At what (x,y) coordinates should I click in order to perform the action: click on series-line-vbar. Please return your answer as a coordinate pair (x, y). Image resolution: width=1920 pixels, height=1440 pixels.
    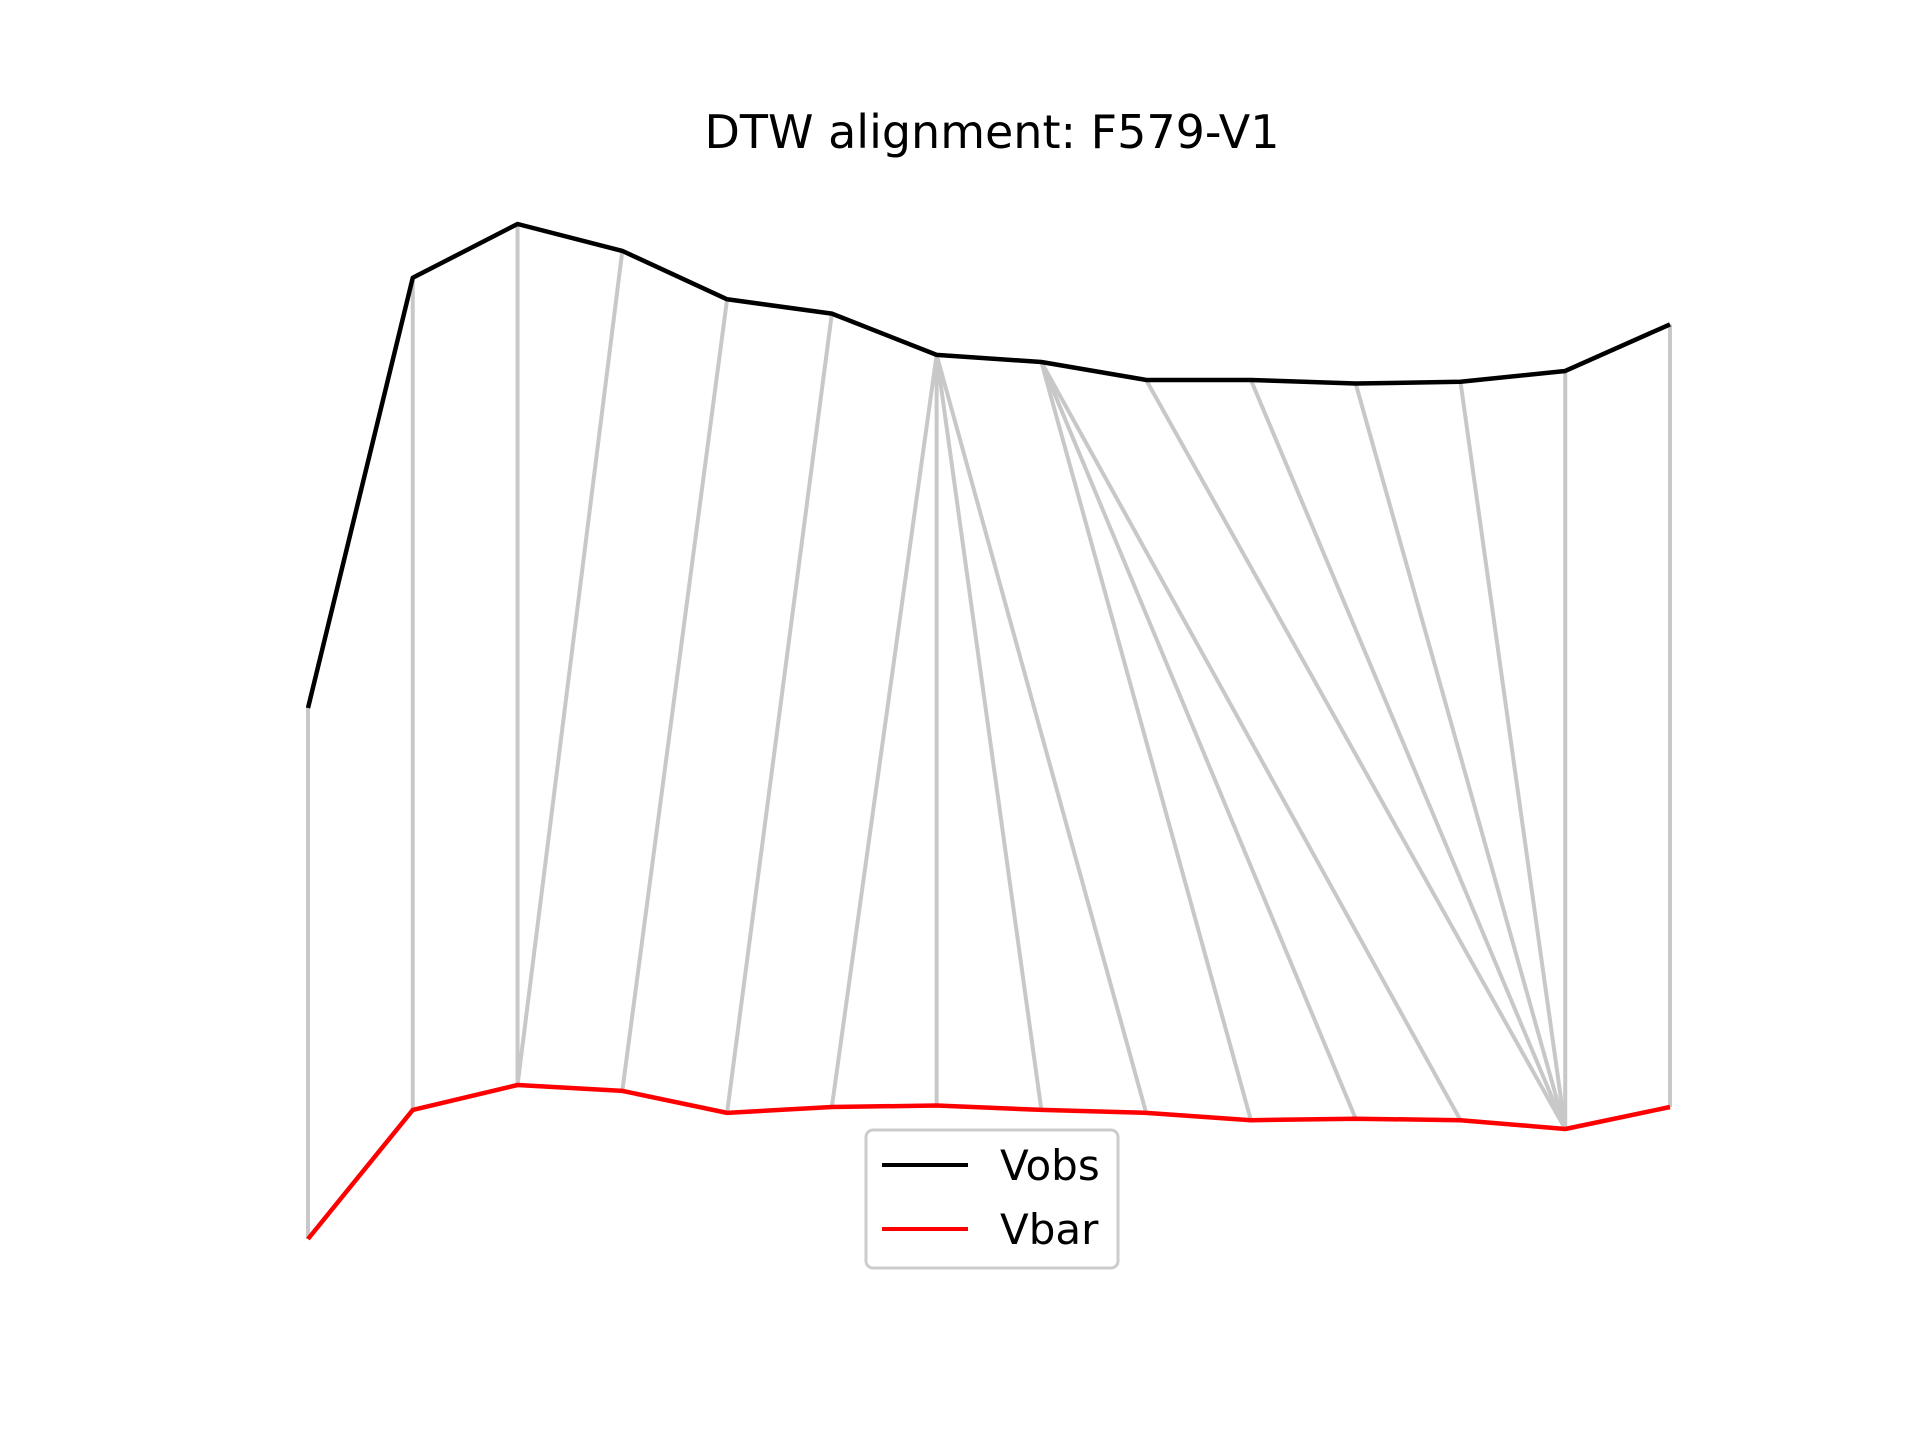
    Looking at the image, I should click on (988, 1161).